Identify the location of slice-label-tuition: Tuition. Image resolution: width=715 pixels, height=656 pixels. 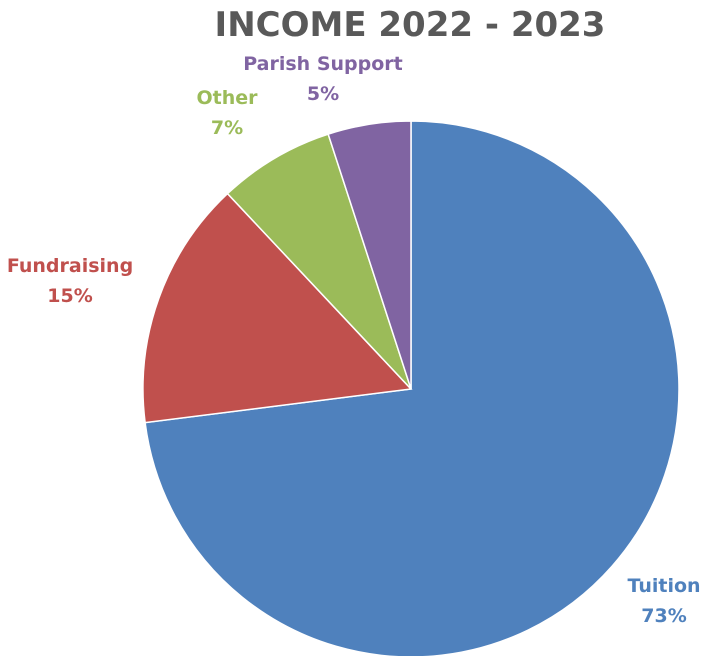
(663, 586).